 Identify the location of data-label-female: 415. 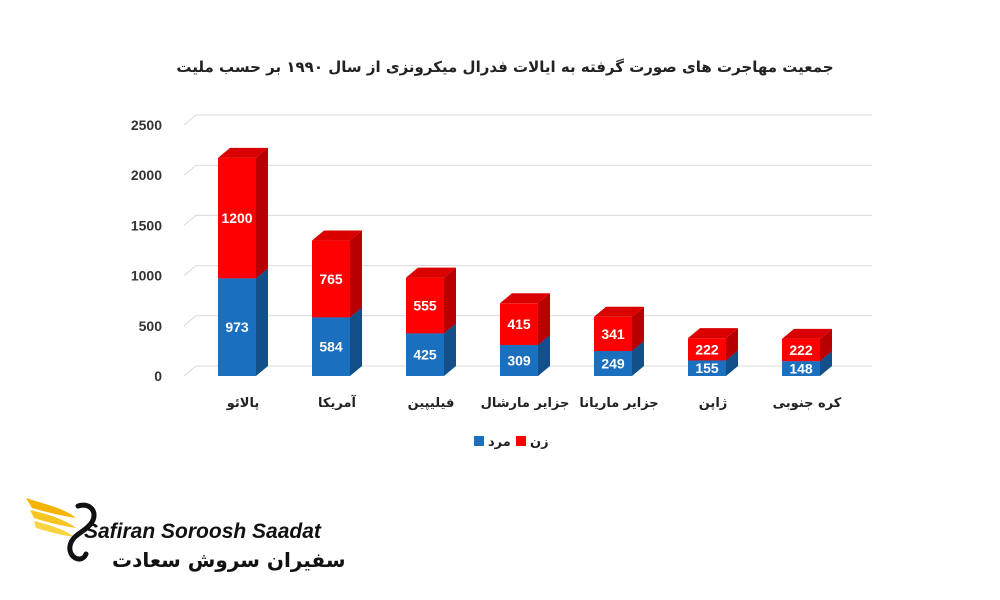
(519, 324).